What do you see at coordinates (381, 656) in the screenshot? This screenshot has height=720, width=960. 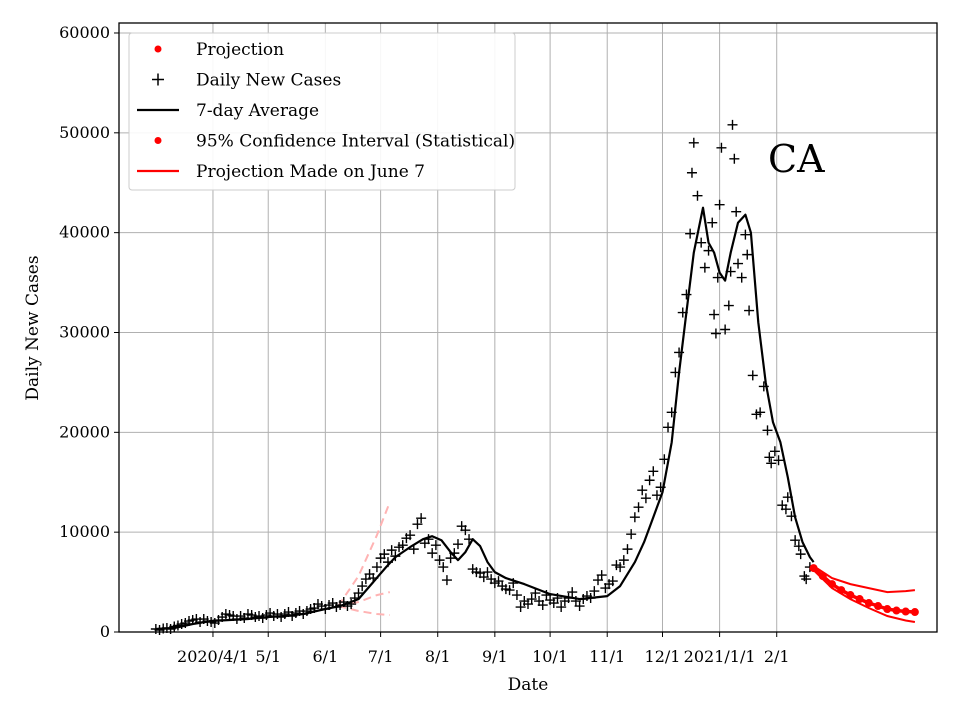 I see `x-tick-label: 7/1` at bounding box center [381, 656].